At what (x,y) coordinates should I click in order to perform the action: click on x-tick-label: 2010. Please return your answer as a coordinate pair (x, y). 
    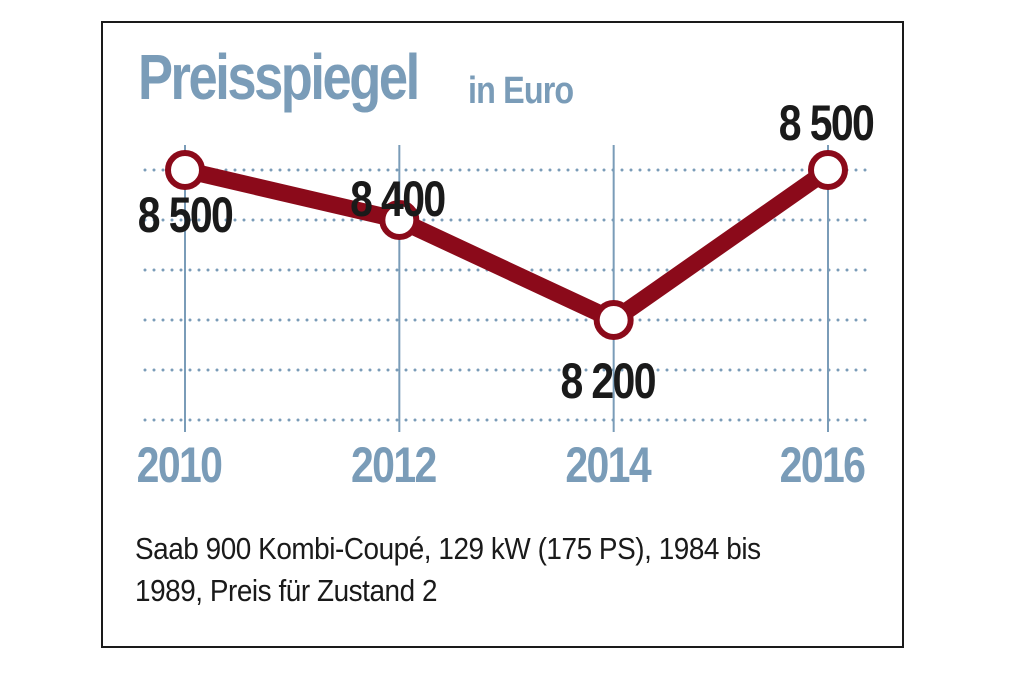
    Looking at the image, I should click on (179, 465).